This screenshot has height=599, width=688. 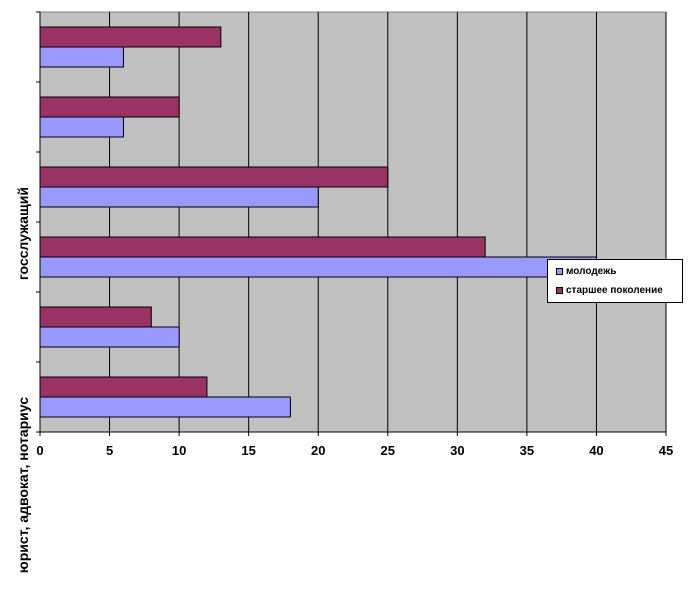 What do you see at coordinates (388, 450) in the screenshot?
I see `x-tick-label: 25` at bounding box center [388, 450].